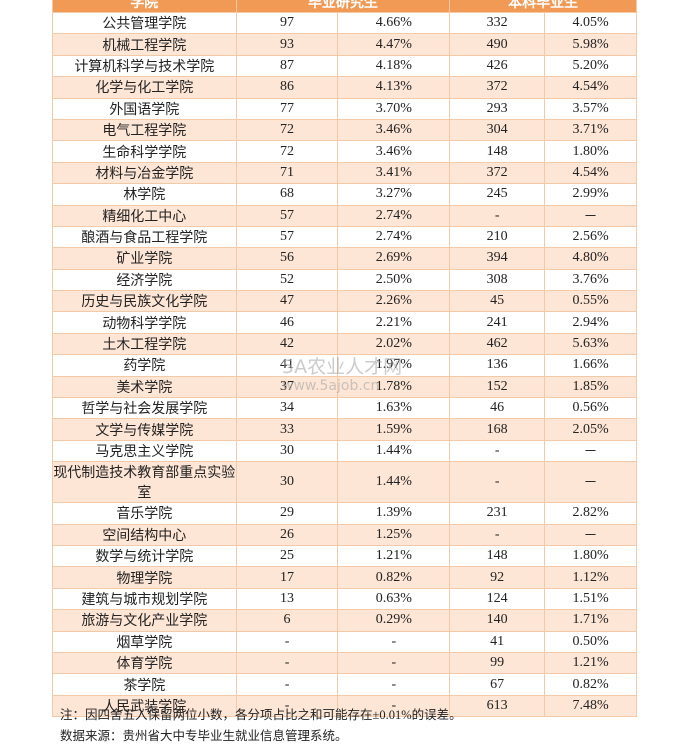 Image resolution: width=682 pixels, height=744 pixels. I want to click on table-cell: 茶学院, so click(144, 684).